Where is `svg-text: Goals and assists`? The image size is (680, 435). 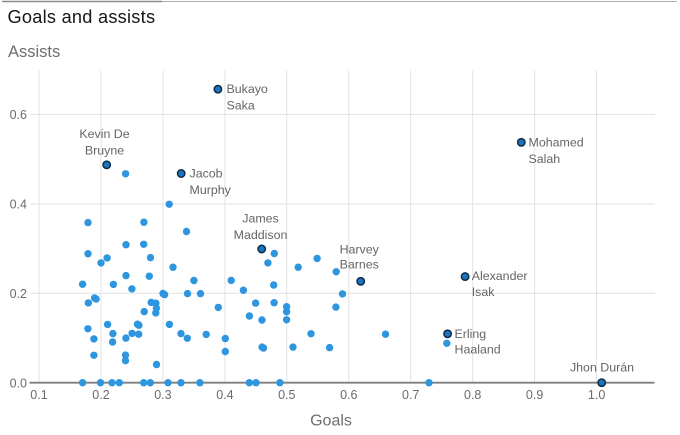 svg-text: Goals and assists is located at coordinates (82, 17).